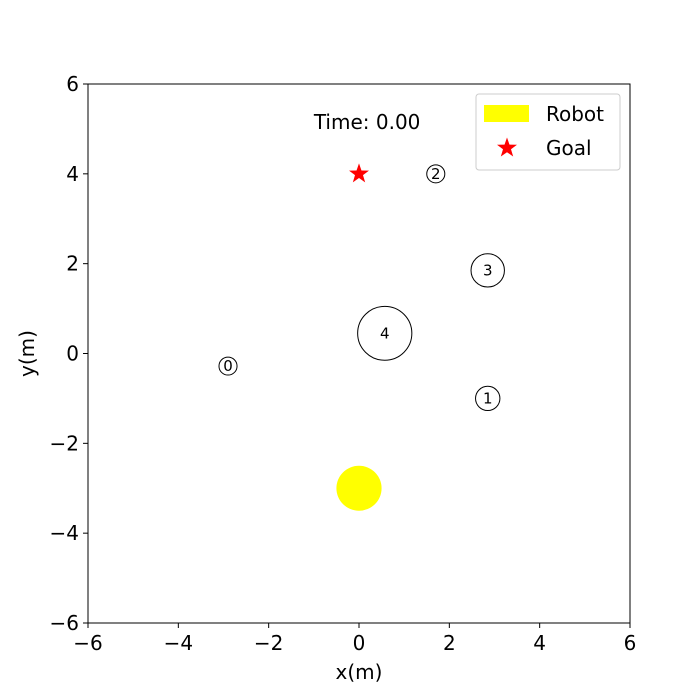  What do you see at coordinates (539, 643) in the screenshot?
I see `x-tick-label-4: 4` at bounding box center [539, 643].